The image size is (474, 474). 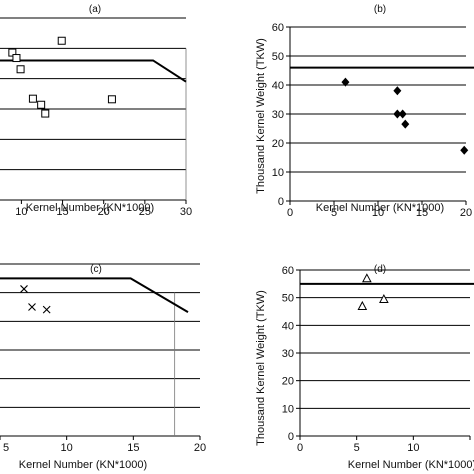 What do you see at coordinates (145, 212) in the screenshot?
I see `panel-a-x-tick-label: 25` at bounding box center [145, 212].